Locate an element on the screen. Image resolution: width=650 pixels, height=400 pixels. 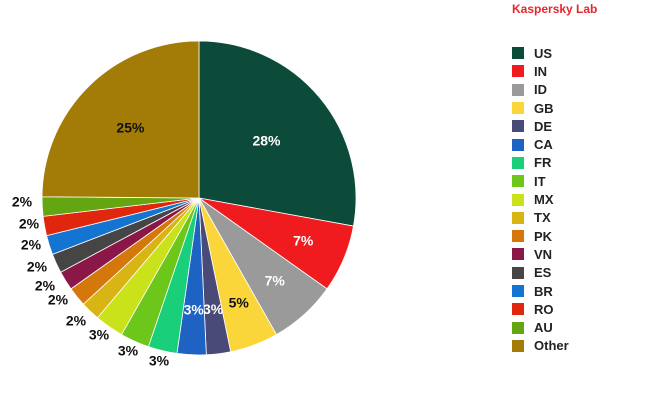
legend-label: ID is located at coordinates (540, 90).